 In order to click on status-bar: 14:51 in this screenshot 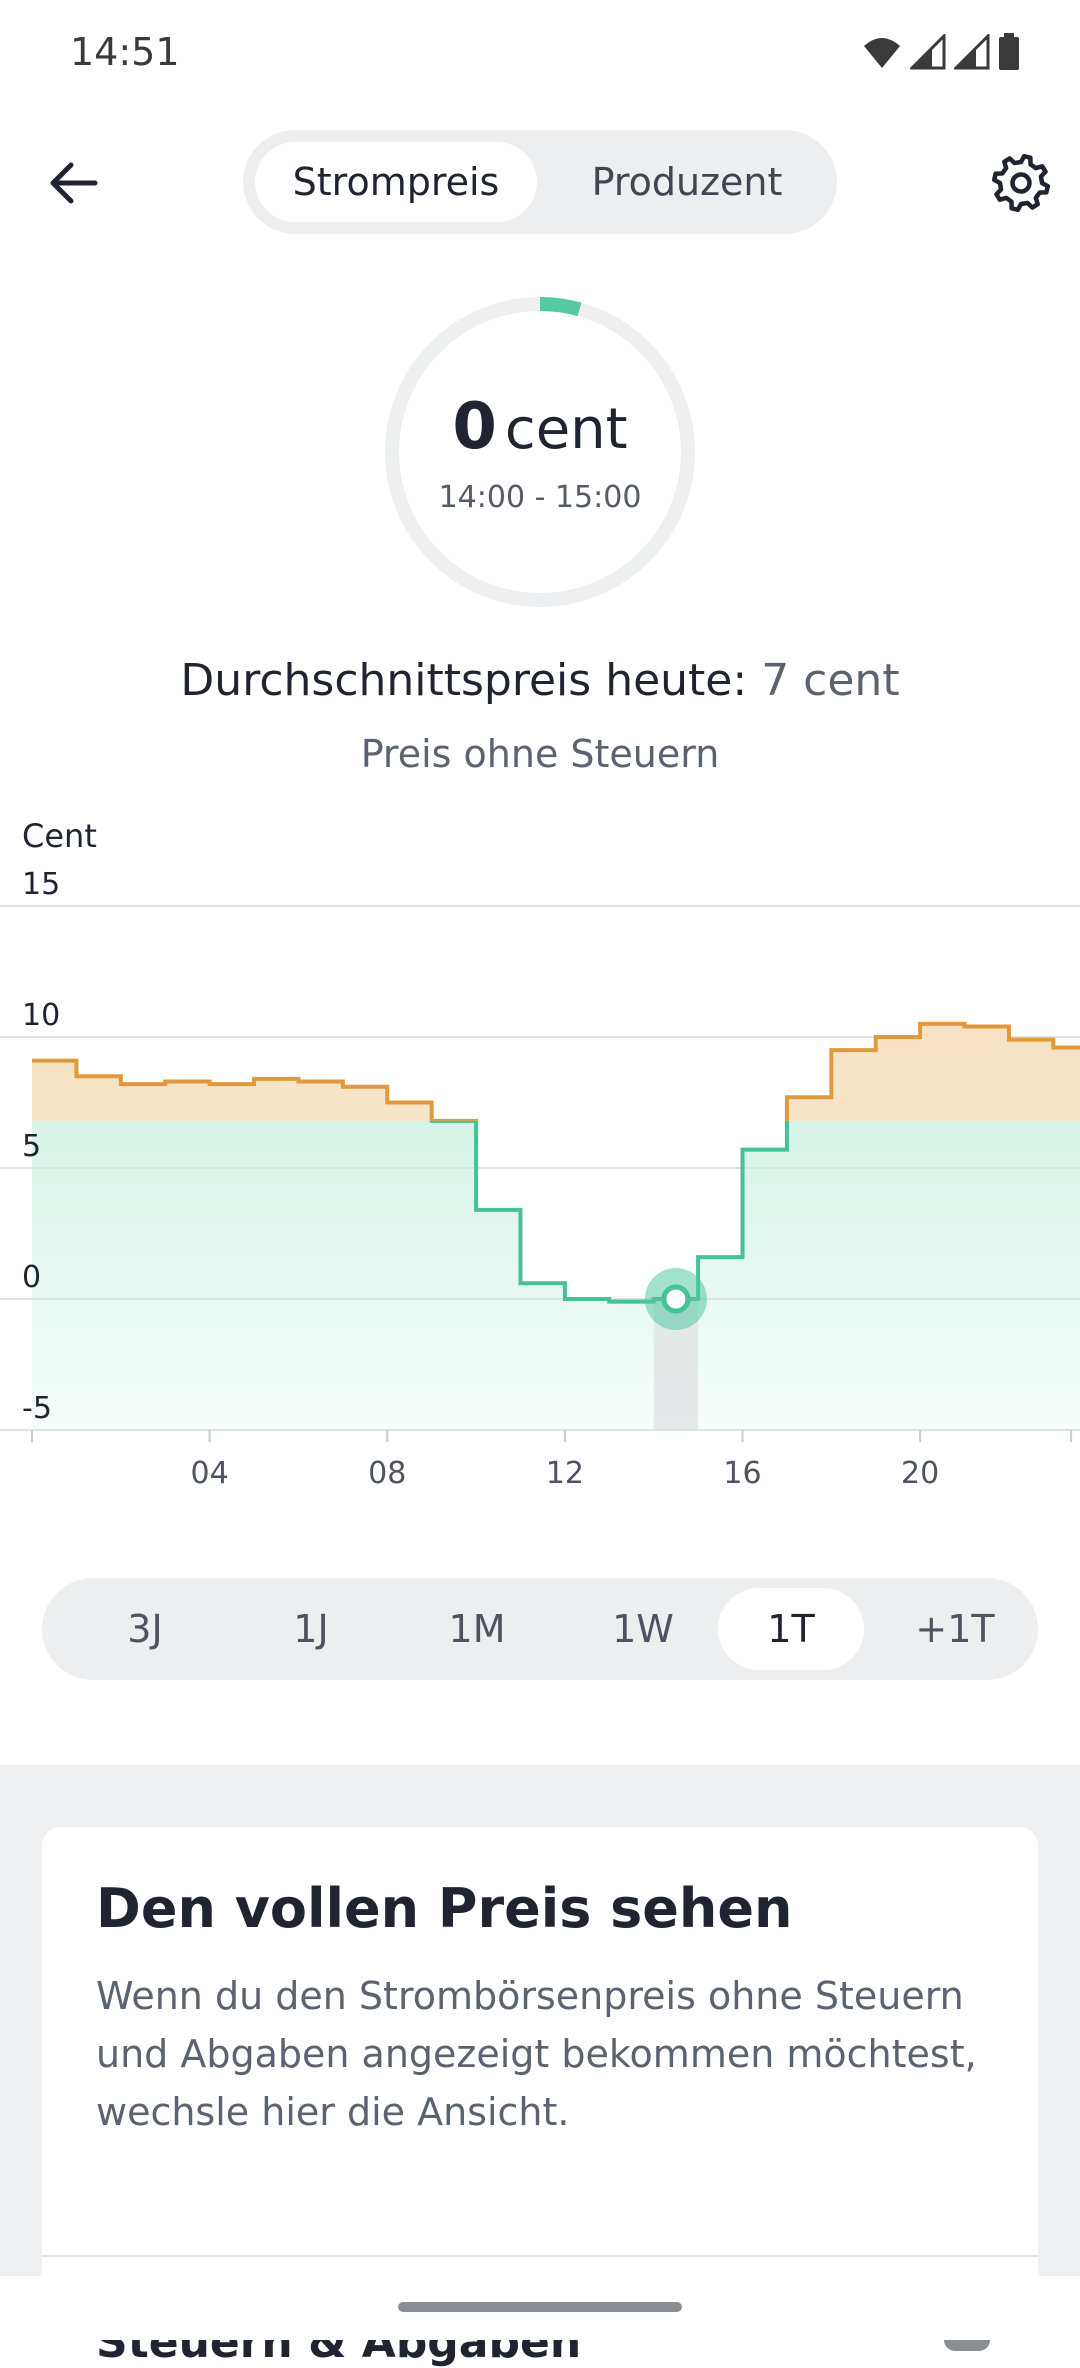, I will do `click(540, 55)`.